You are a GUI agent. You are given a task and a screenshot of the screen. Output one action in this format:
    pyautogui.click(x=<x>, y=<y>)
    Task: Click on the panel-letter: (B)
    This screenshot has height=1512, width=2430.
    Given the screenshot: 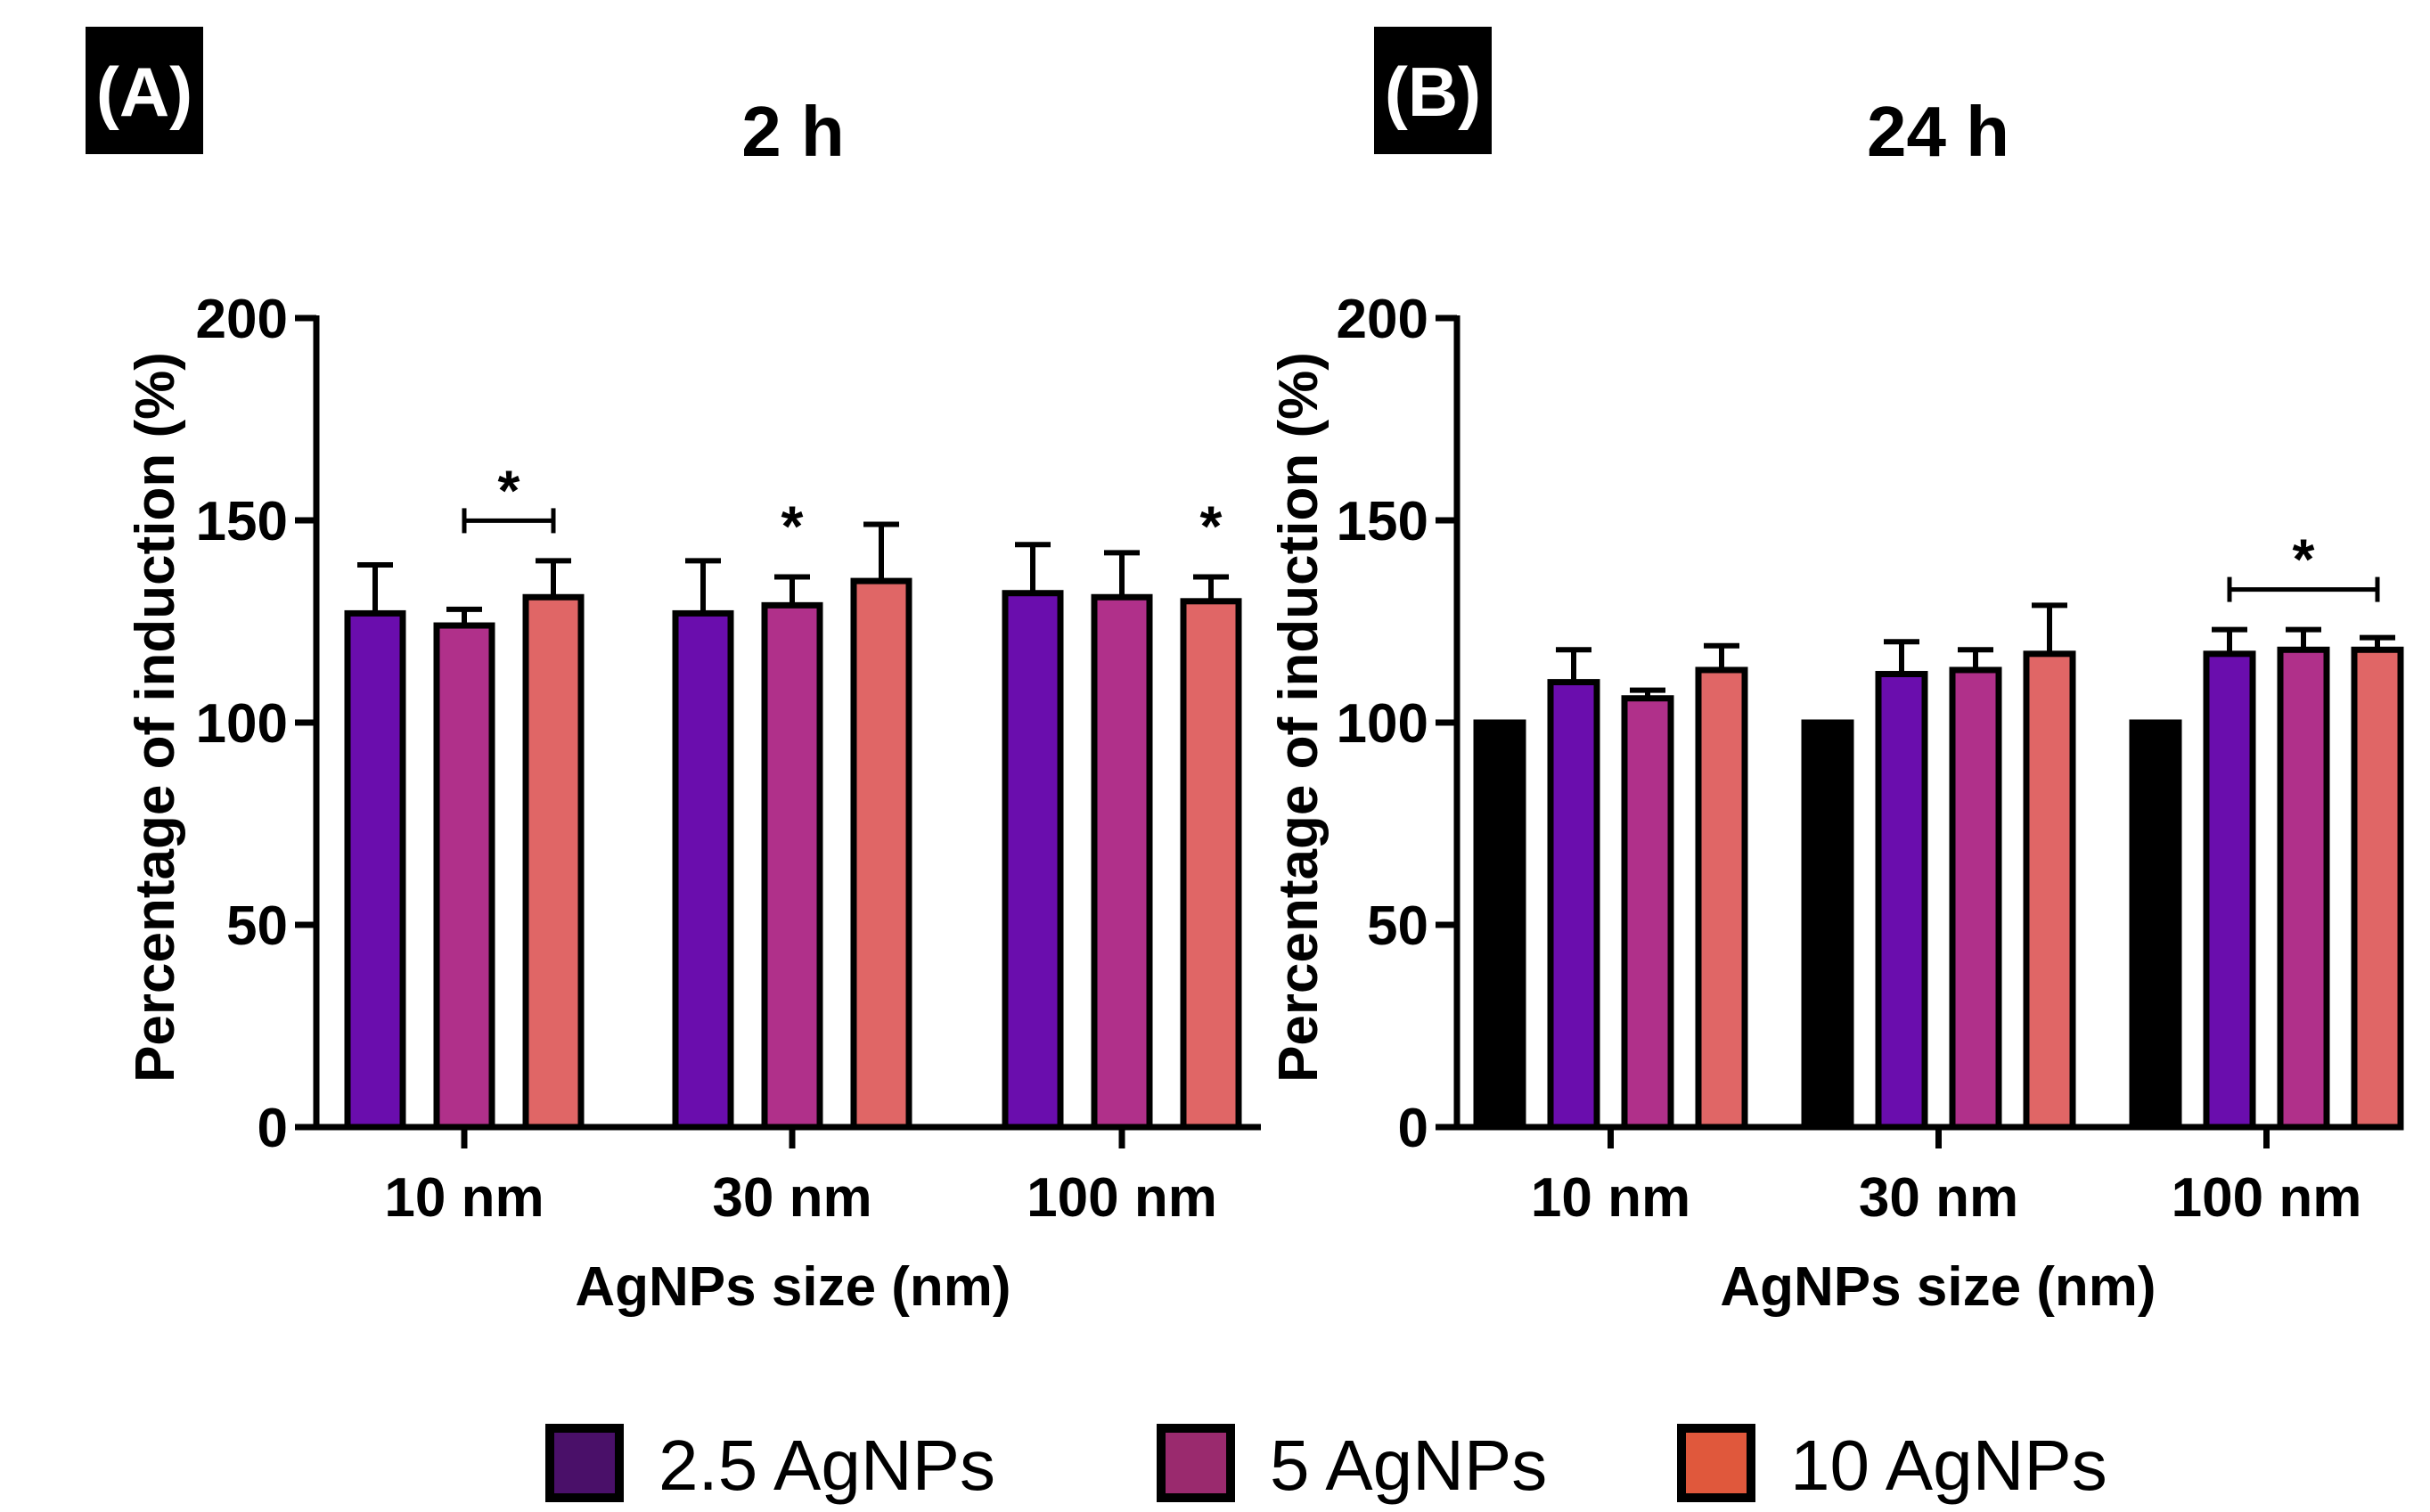 What is the action you would take?
    pyautogui.click(x=1433, y=92)
    